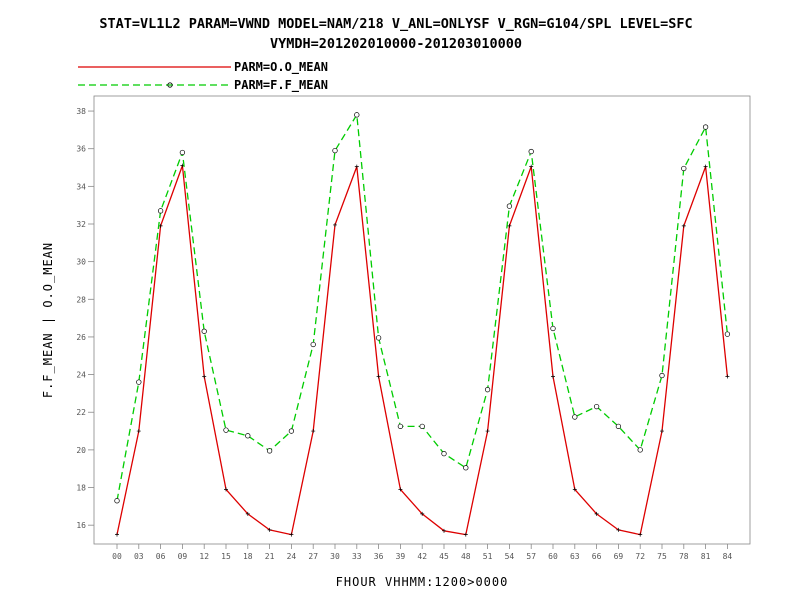 The width and height of the screenshot is (792, 612). What do you see at coordinates (204, 556) in the screenshot?
I see `x-tick-label: 12` at bounding box center [204, 556].